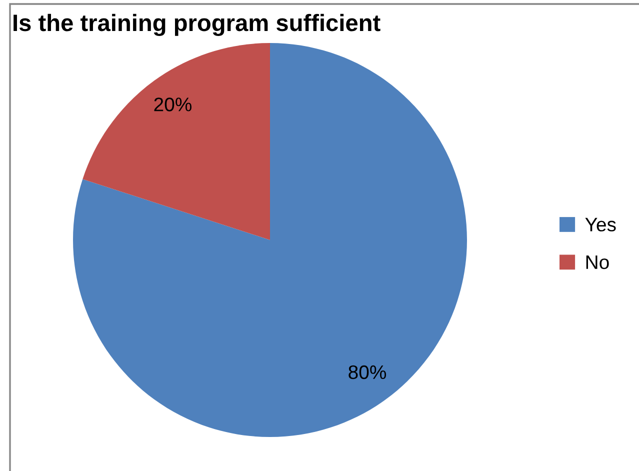 This screenshot has height=471, width=639. I want to click on chart-title: Is the training program sufficient, so click(197, 25).